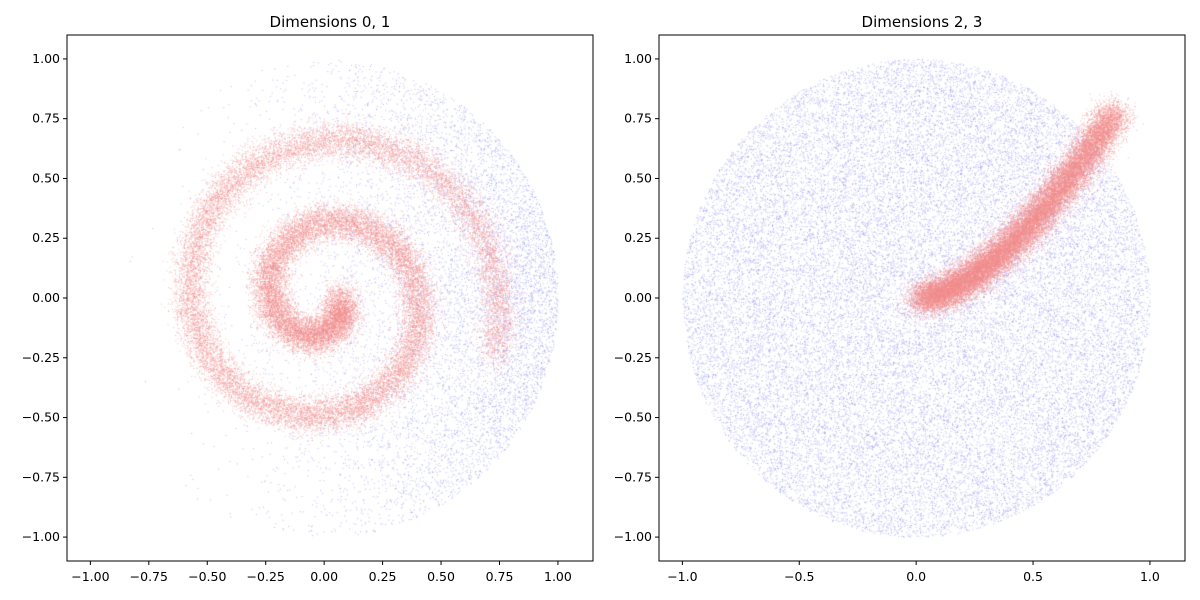  Describe the element at coordinates (330, 22) in the screenshot. I see `title-dims-0-1: Dimensions 0, 1` at that location.